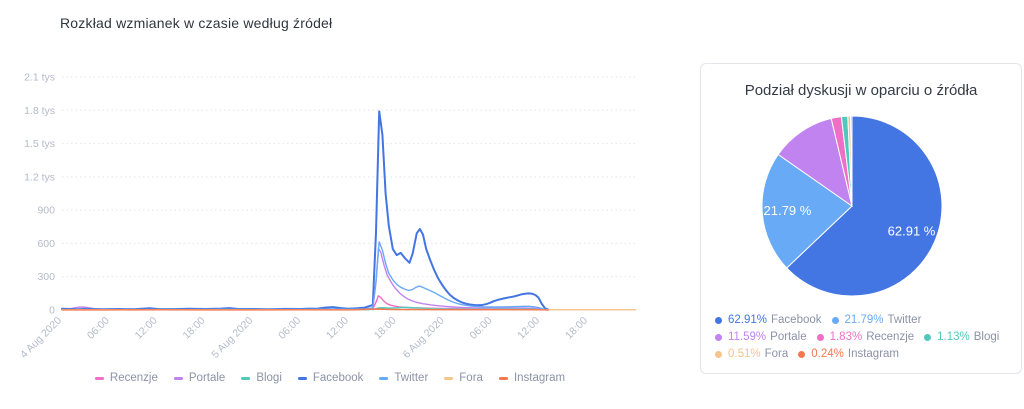  I want to click on pie-legend-item-blogi: 1.13% Blogi, so click(961, 337).